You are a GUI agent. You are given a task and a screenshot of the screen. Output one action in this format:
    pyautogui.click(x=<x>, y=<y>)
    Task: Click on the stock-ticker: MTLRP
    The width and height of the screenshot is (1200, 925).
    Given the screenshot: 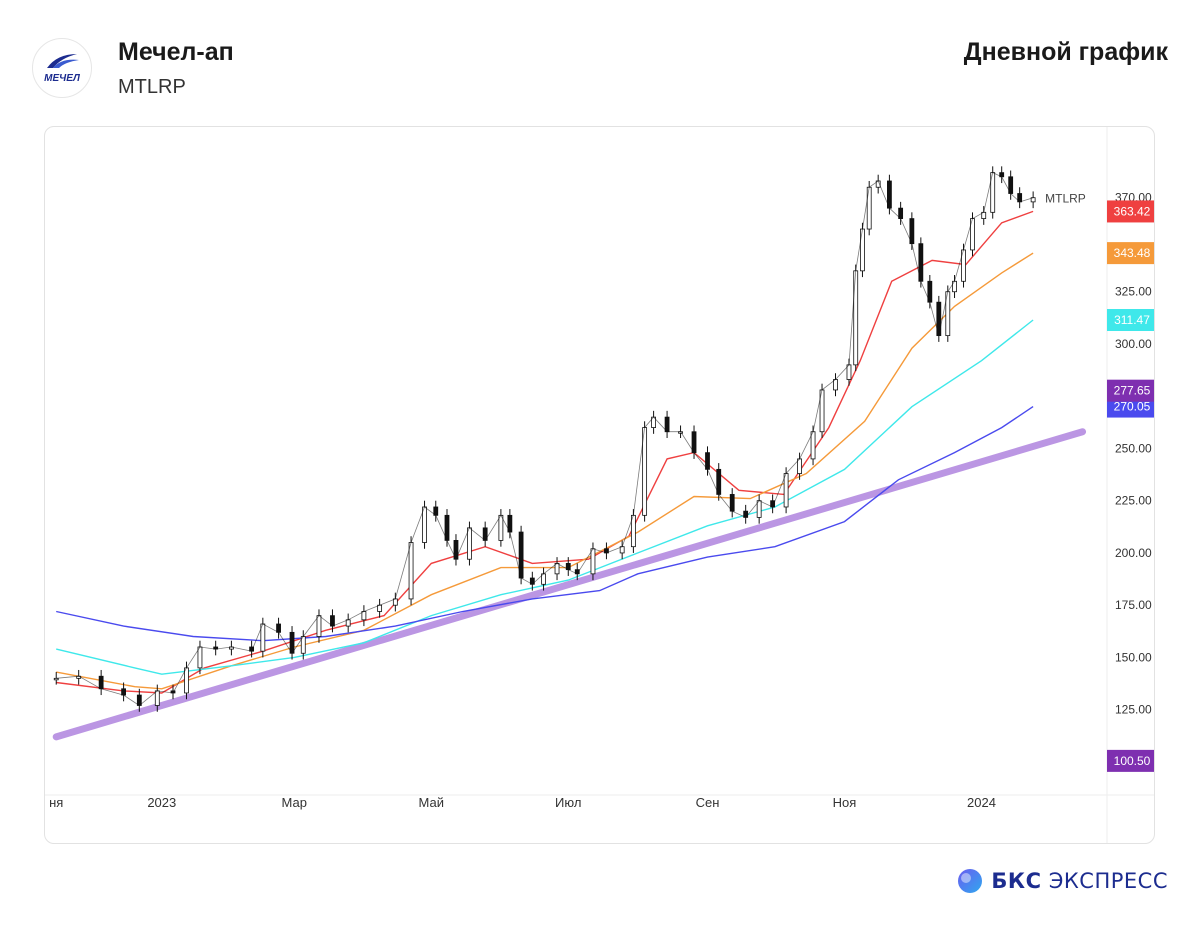 What is the action you would take?
    pyautogui.click(x=152, y=87)
    